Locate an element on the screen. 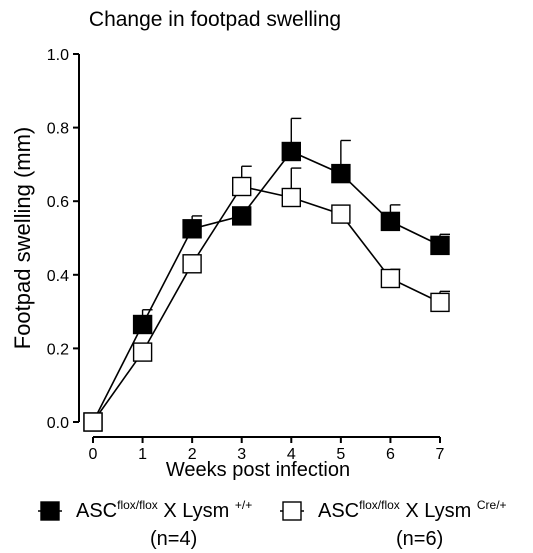 The width and height of the screenshot is (533, 553). y-tick-label: 0.8 is located at coordinates (58, 129).